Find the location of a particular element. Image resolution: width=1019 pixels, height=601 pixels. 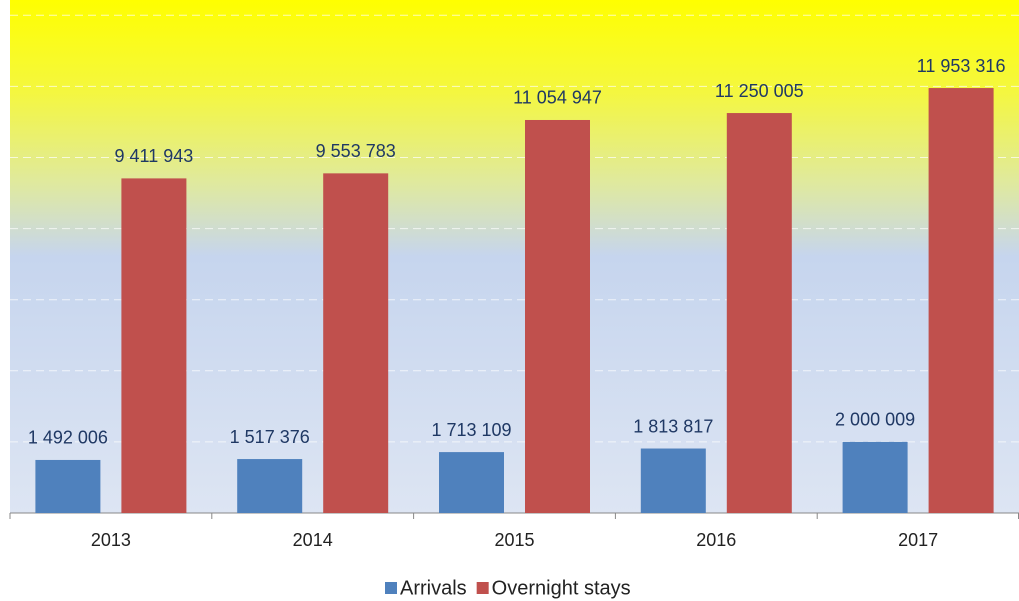

value-label: 9 411 943 is located at coordinates (154, 156).